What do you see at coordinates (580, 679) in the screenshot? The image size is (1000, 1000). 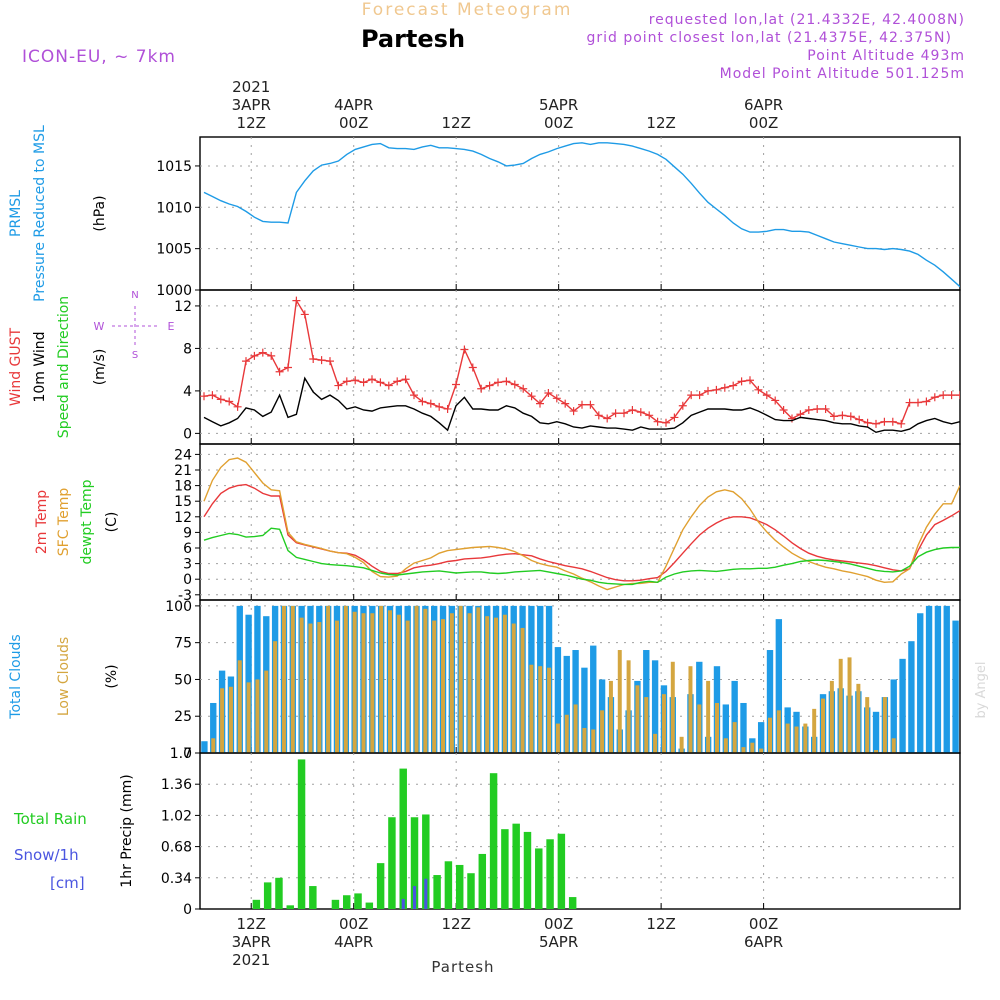 I see `clouds-data` at bounding box center [580, 679].